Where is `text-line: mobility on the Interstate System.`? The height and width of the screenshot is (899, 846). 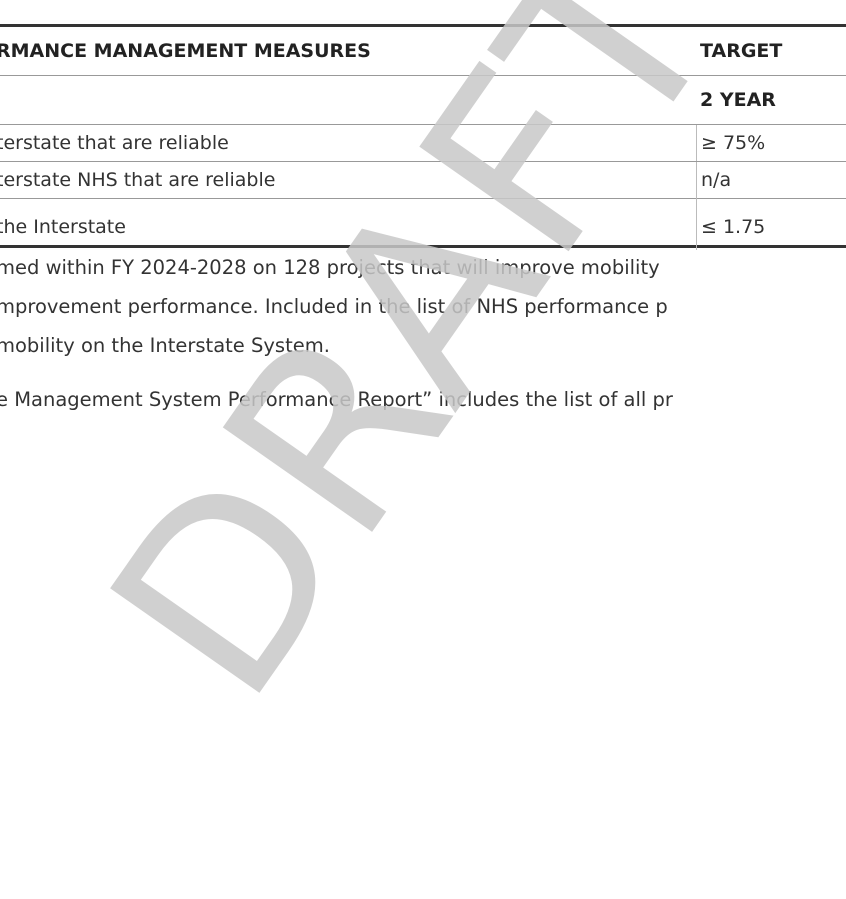
text-line: mobility on the Interstate System. is located at coordinates (165, 345).